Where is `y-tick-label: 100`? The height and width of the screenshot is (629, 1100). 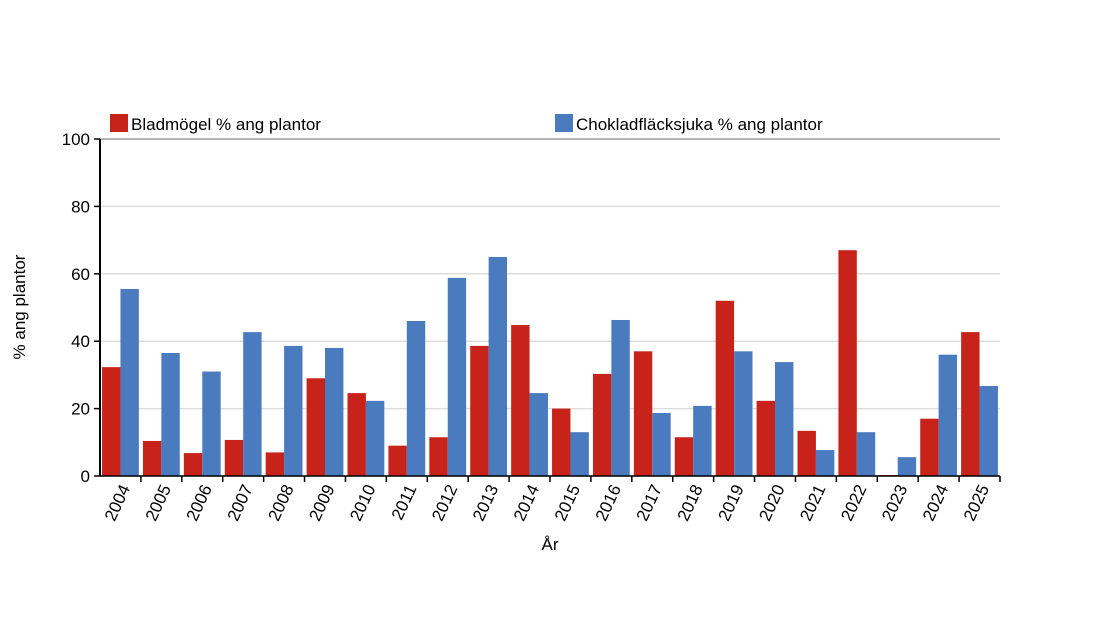
y-tick-label: 100 is located at coordinates (76, 139).